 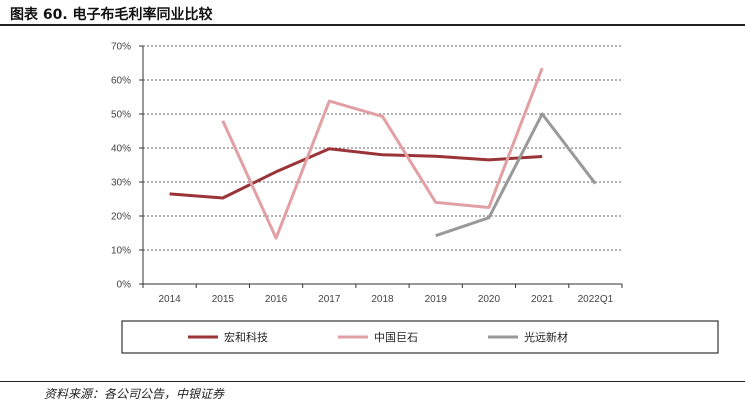 What do you see at coordinates (489, 299) in the screenshot?
I see `x-tick-label: 2020` at bounding box center [489, 299].